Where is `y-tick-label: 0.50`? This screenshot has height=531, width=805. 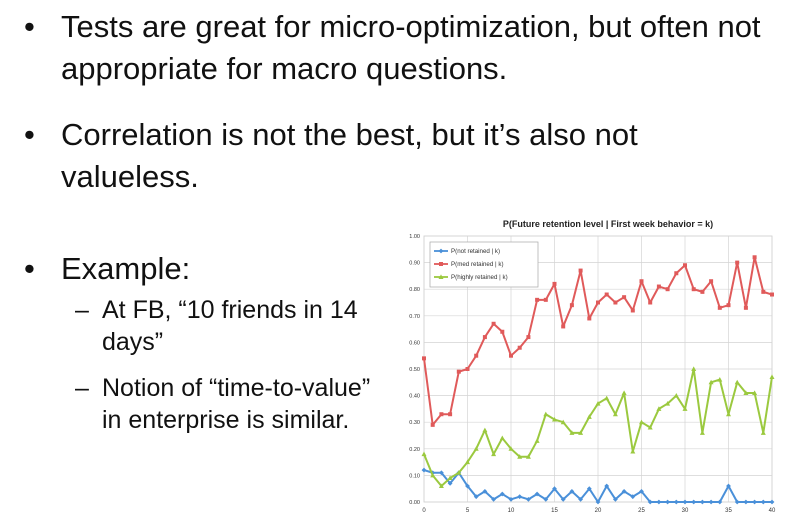 y-tick-label: 0.50 is located at coordinates (414, 370).